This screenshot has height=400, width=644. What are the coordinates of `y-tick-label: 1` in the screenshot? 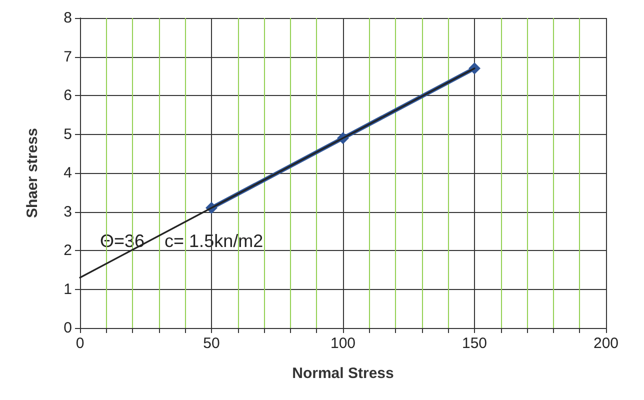 It's located at (68, 289).